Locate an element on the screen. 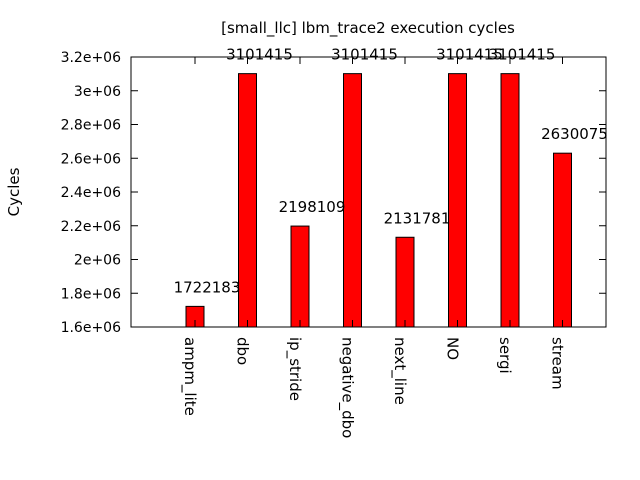  y-tick-label: 2.6e+06 is located at coordinates (91, 159).